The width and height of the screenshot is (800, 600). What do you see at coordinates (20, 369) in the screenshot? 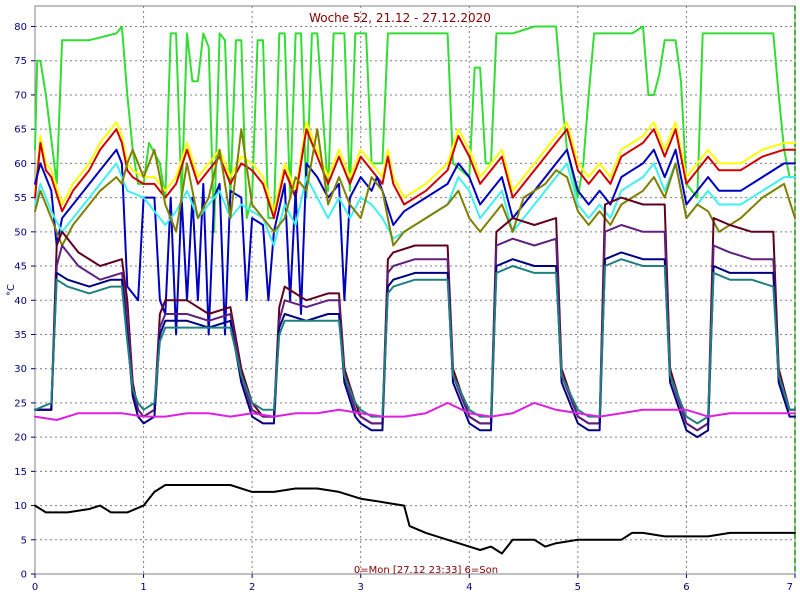
I see `y-tick-label: 30` at bounding box center [20, 369].